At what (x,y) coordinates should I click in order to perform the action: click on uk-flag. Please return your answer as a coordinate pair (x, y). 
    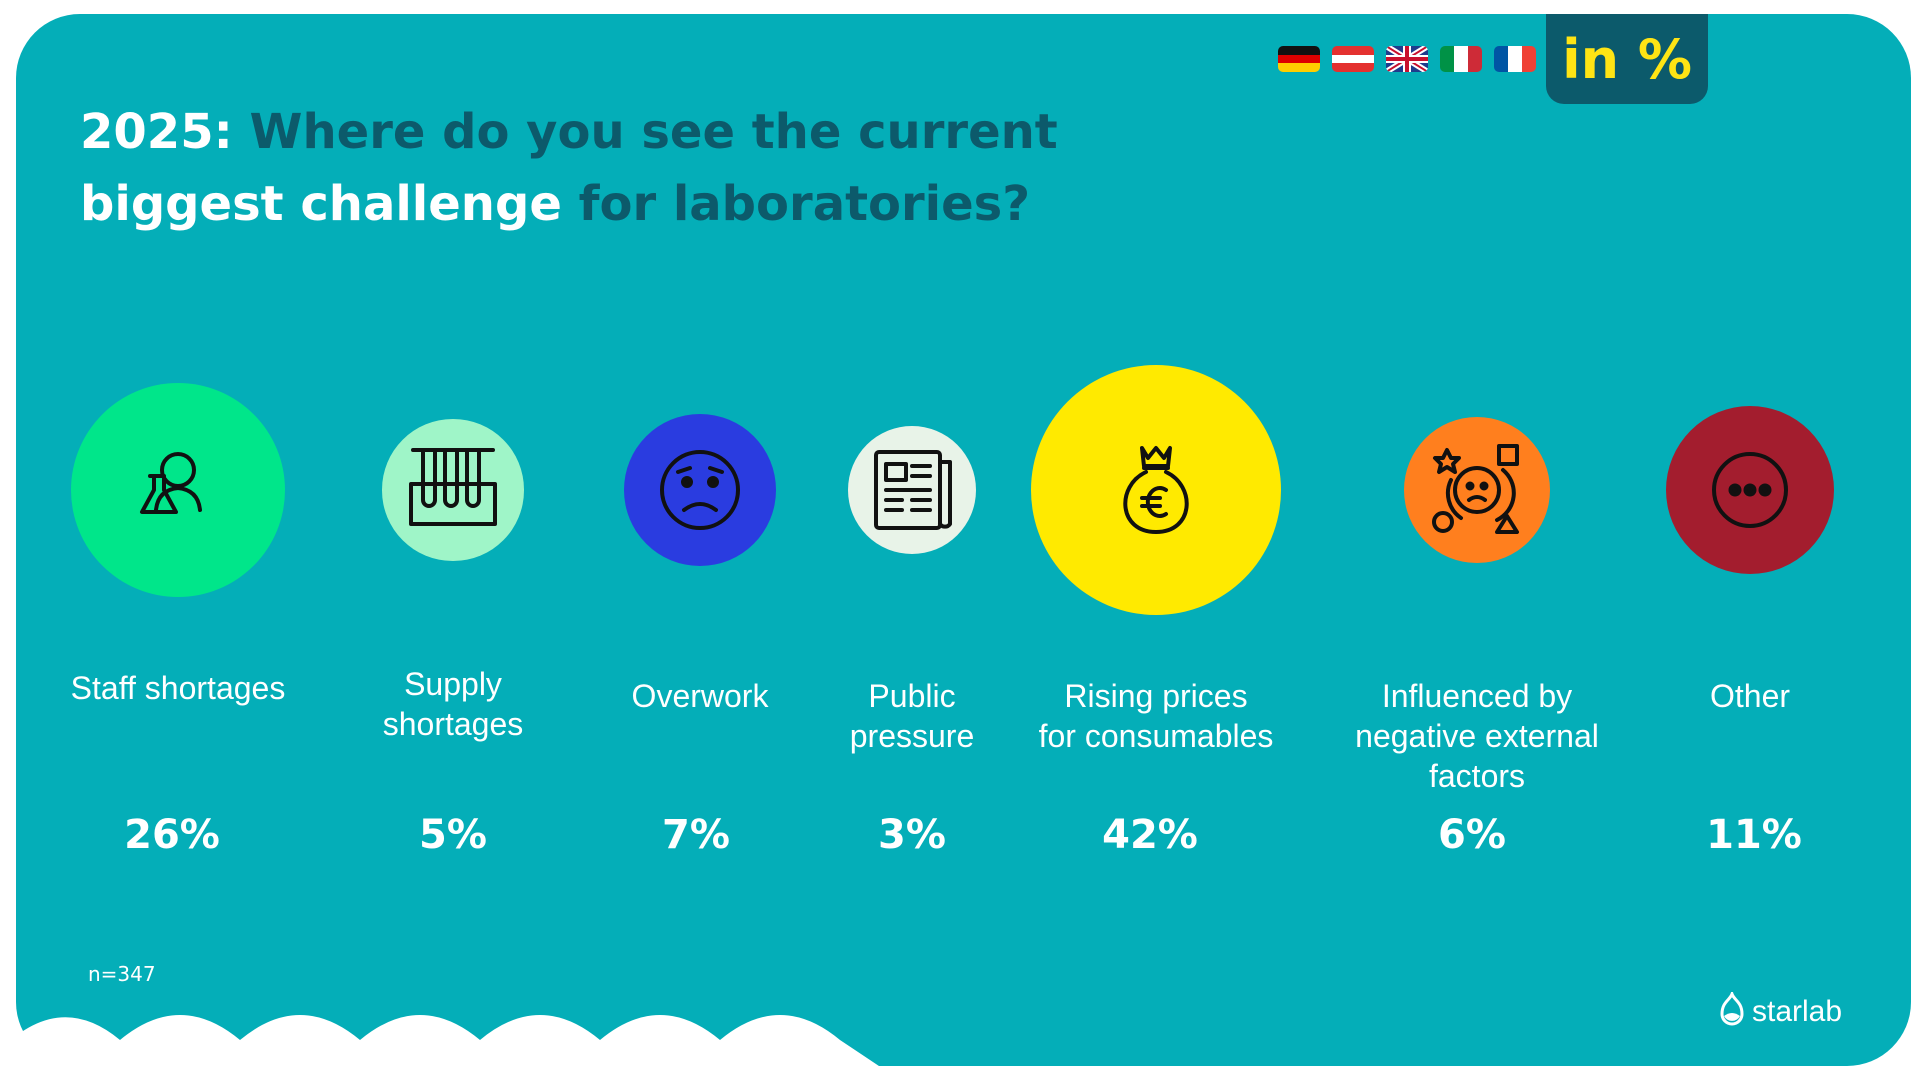
    Looking at the image, I should click on (1407, 59).